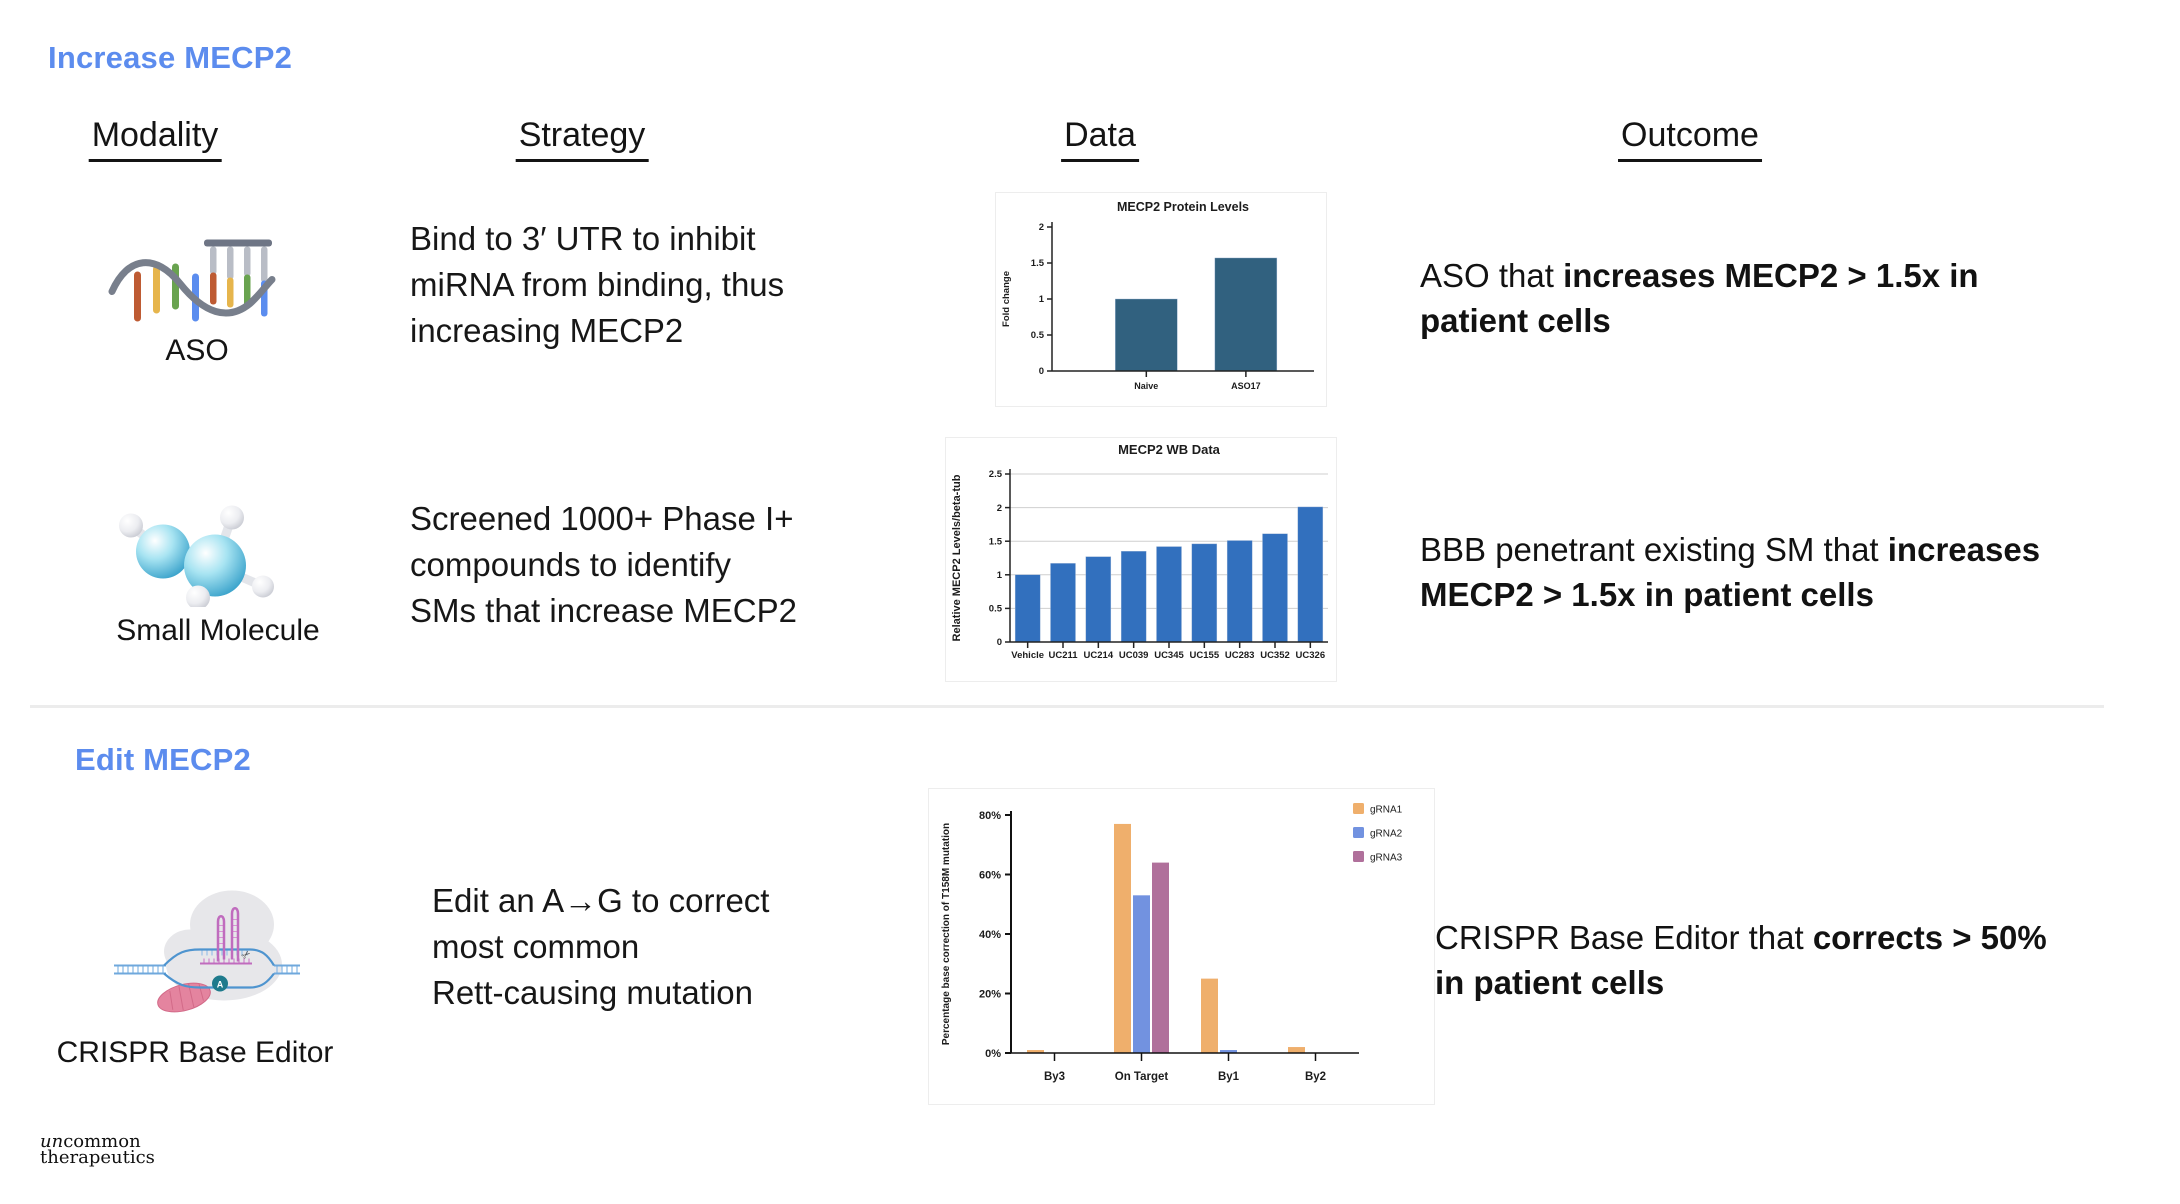 This screenshot has height=1204, width=2180. What do you see at coordinates (1240, 655) in the screenshot?
I see `svg-text: UC283` at bounding box center [1240, 655].